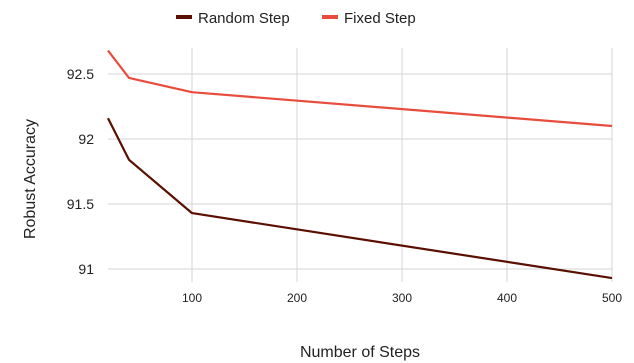 The height and width of the screenshot is (363, 634). Describe the element at coordinates (80, 171) in the screenshot. I see `y-axis-ticks: 91 91.5 92 92.5` at that location.